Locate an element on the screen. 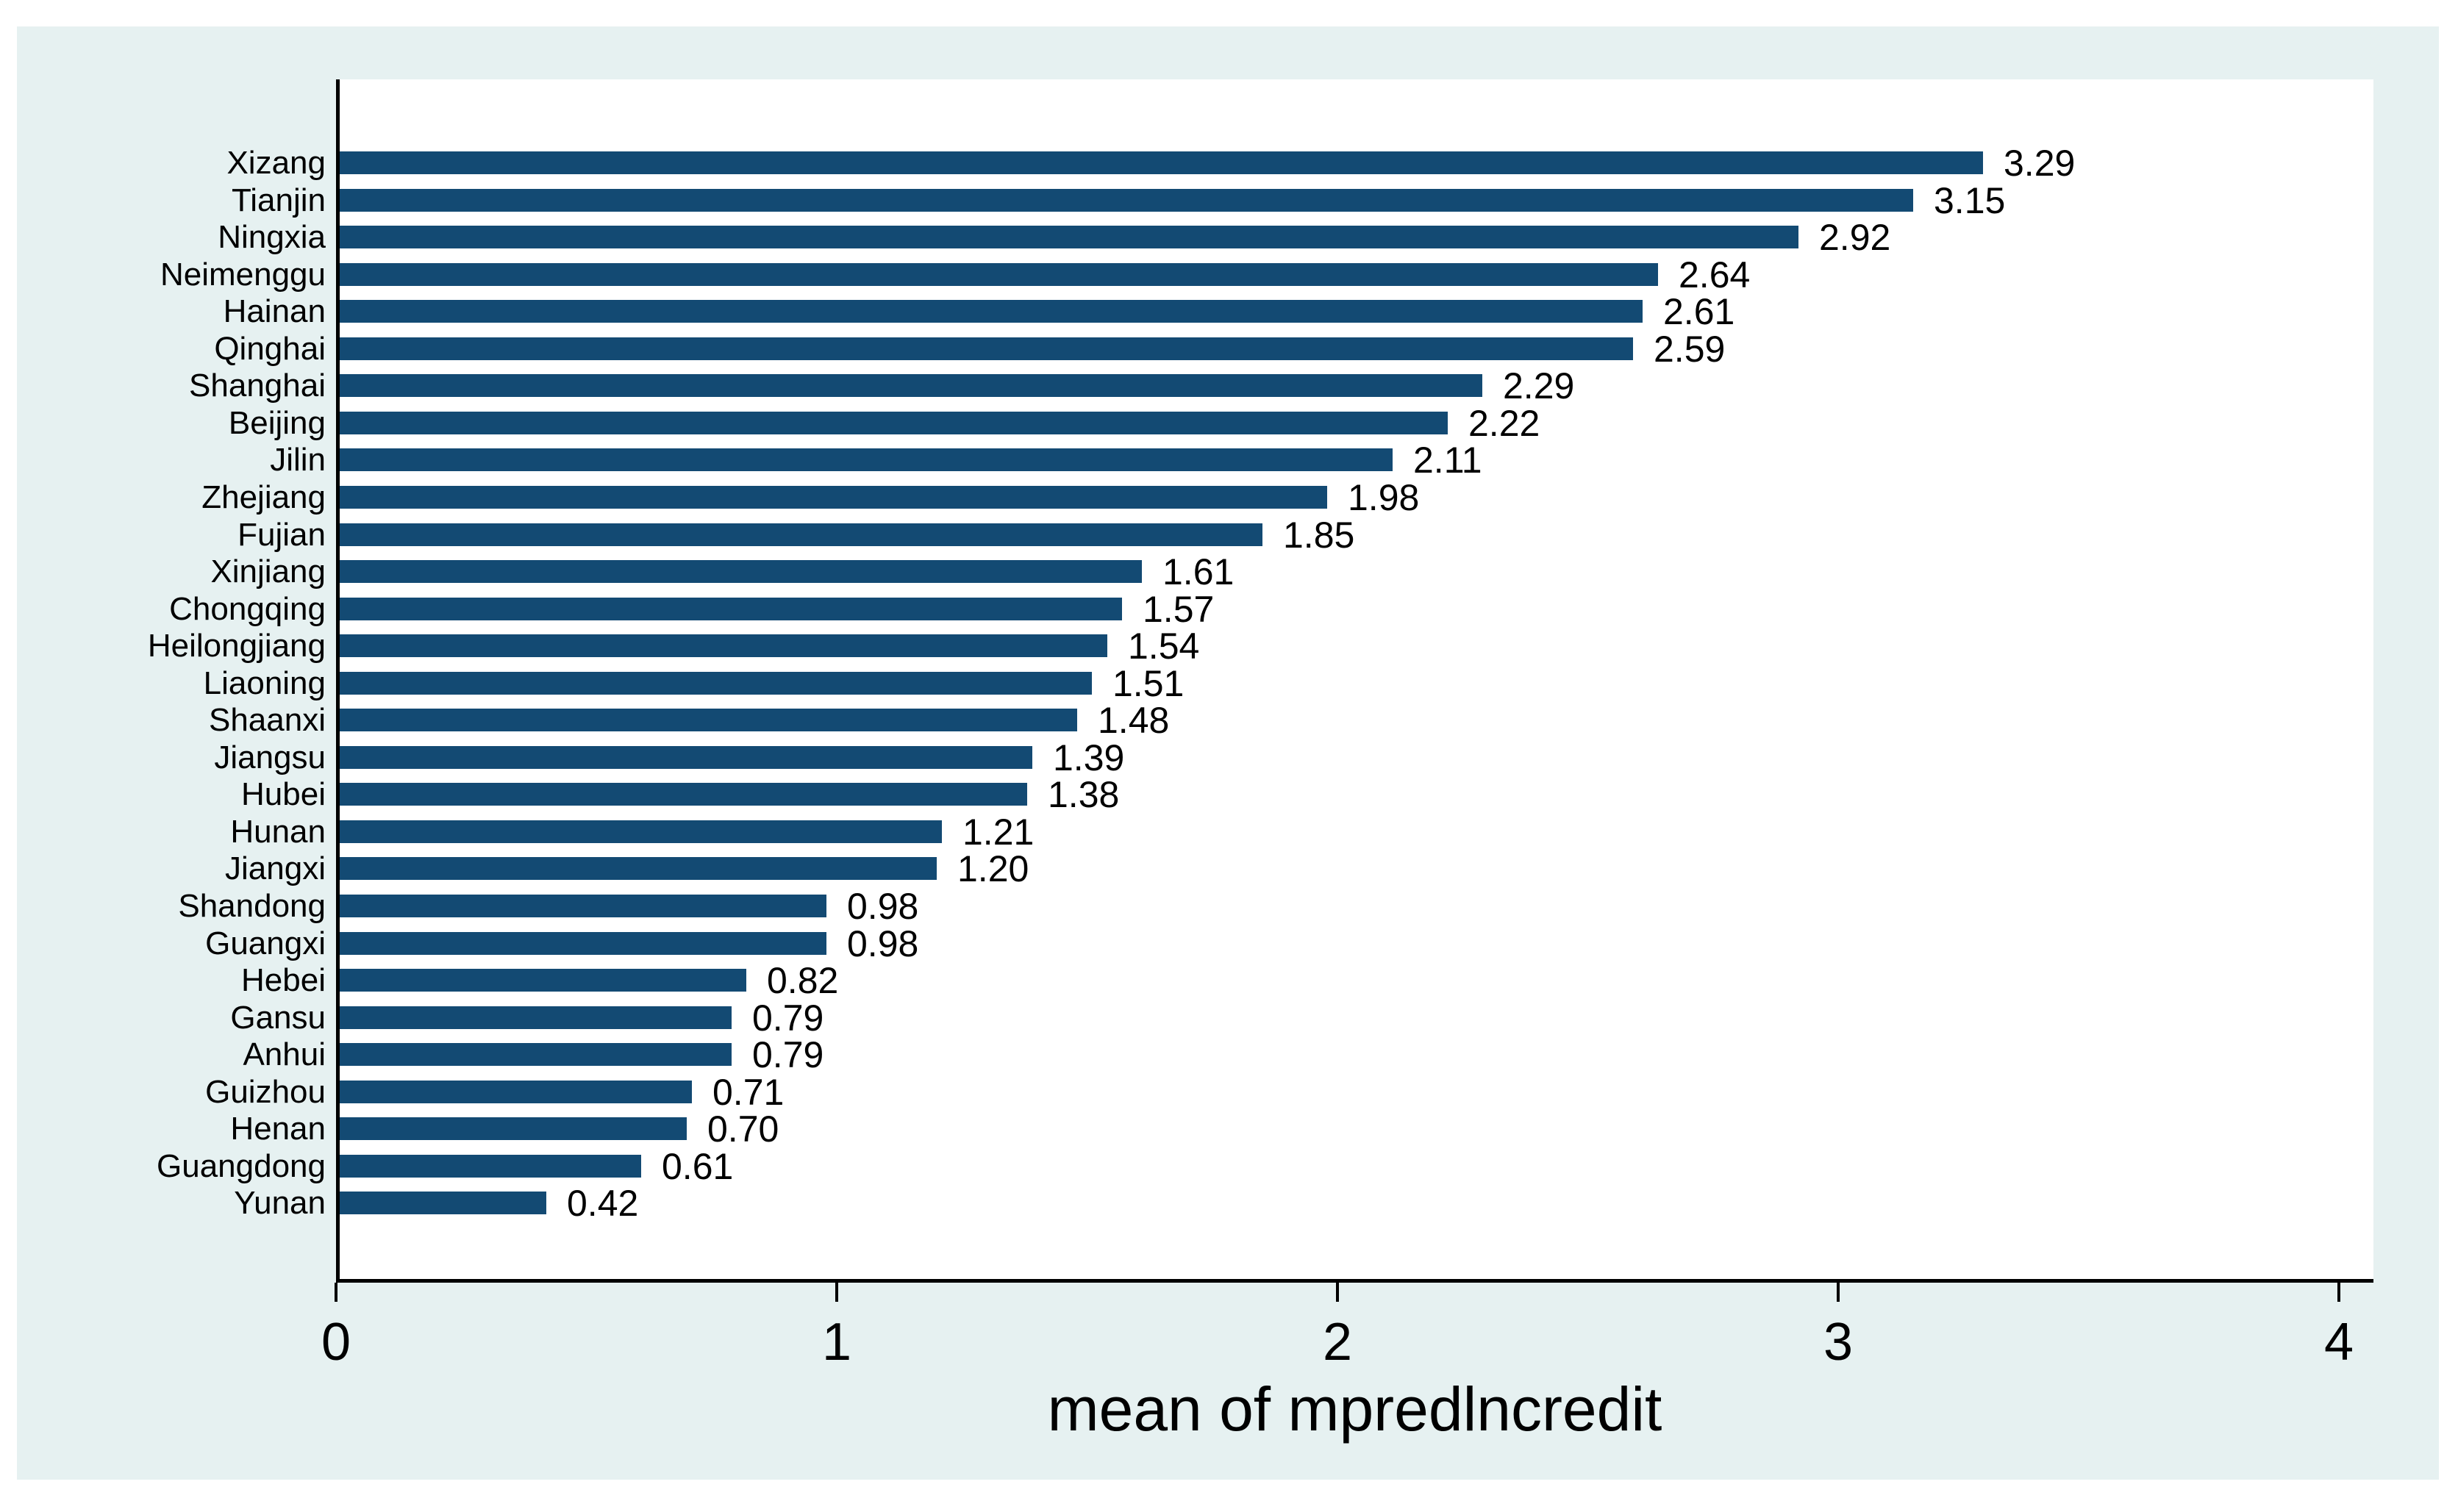  category-label: Anhui is located at coordinates (284, 1054).